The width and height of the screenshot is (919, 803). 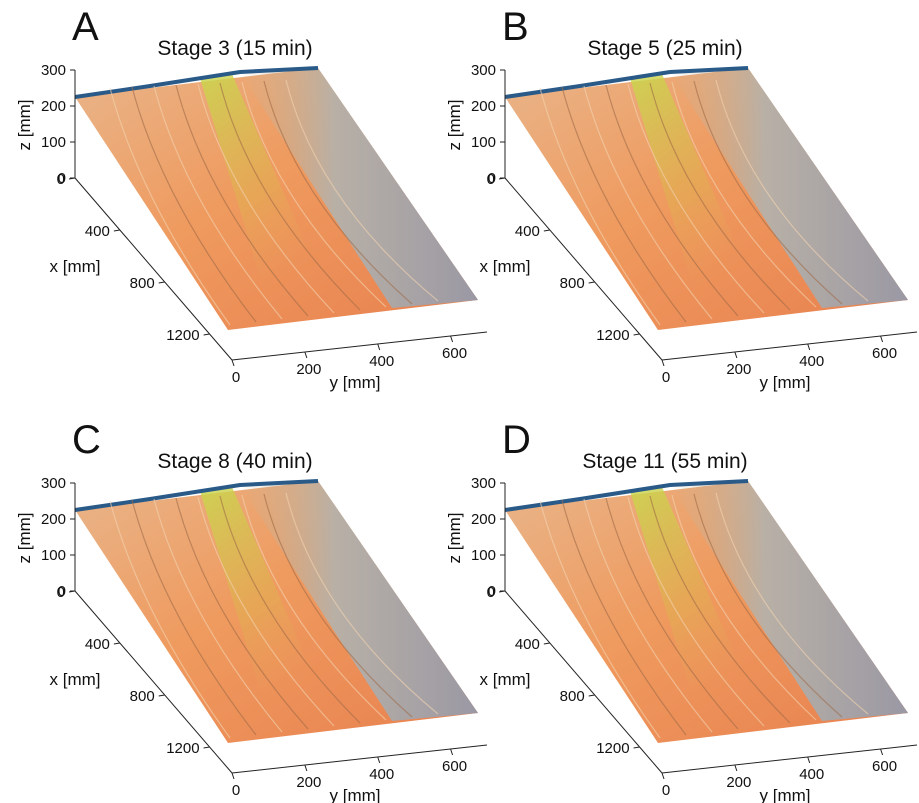 I want to click on panel-label: B, so click(x=515, y=27).